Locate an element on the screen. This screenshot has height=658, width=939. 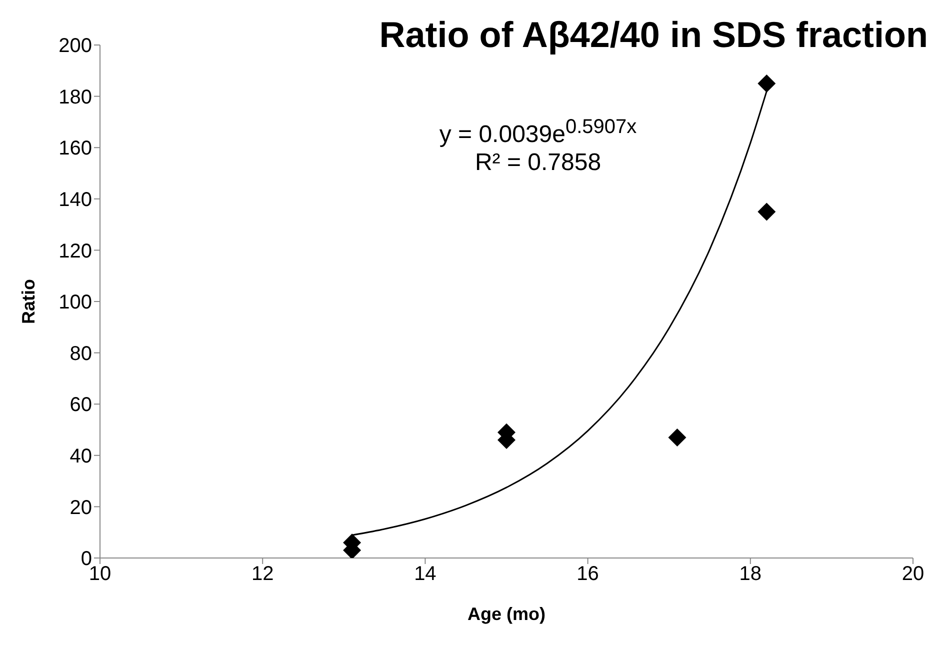
x-tick-label: 20 is located at coordinates (913, 574).